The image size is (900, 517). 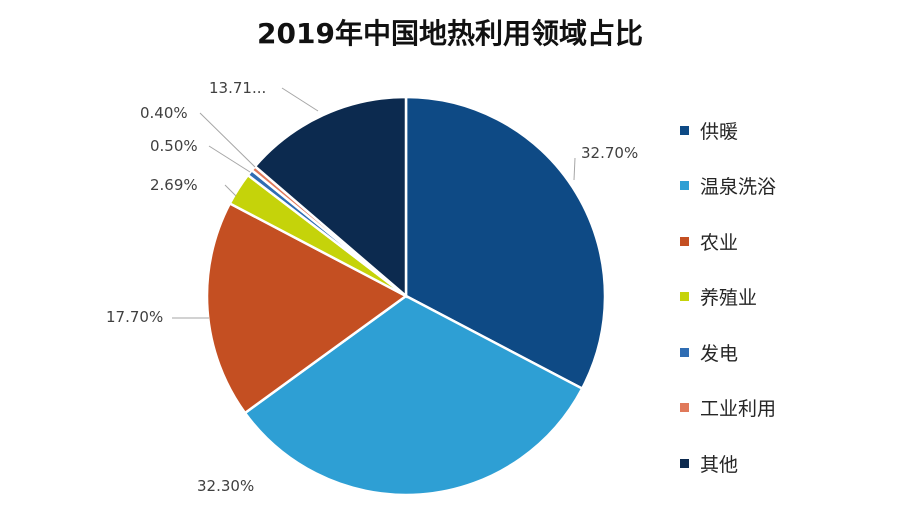 What do you see at coordinates (174, 185) in the screenshot?
I see `data-label-4: 2.69%` at bounding box center [174, 185].